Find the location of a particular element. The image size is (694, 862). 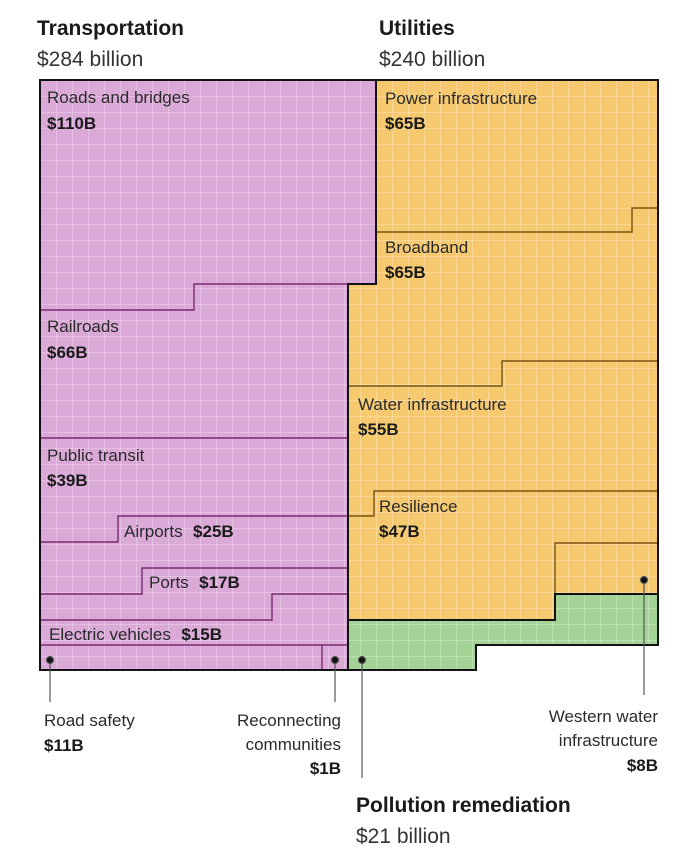

electric-vehicles-label: Electric vehicles $15B is located at coordinates (135, 634).